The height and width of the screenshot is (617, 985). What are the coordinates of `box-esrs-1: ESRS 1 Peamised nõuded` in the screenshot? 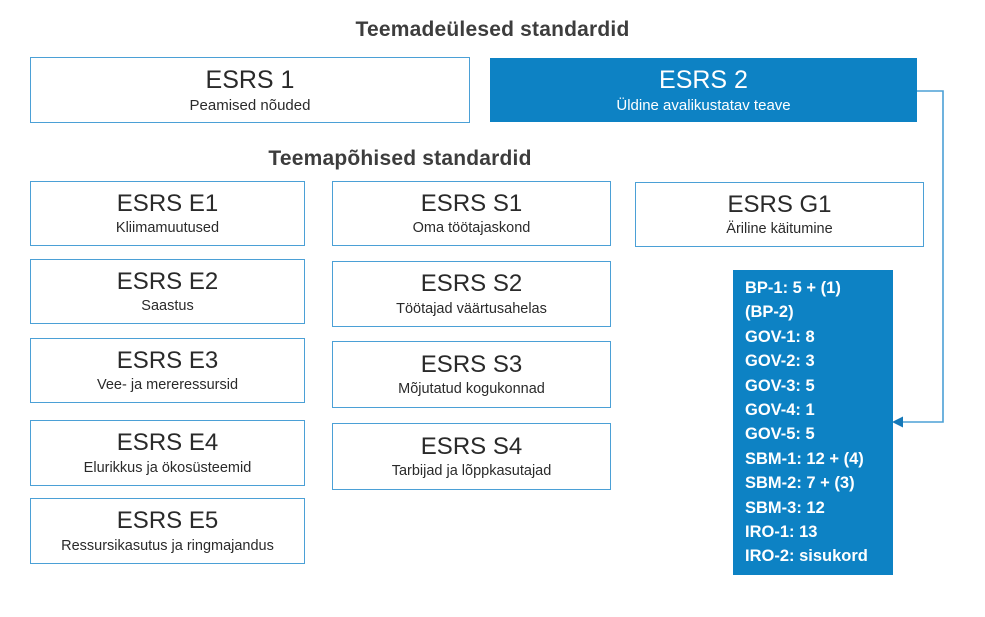 It's located at (250, 90).